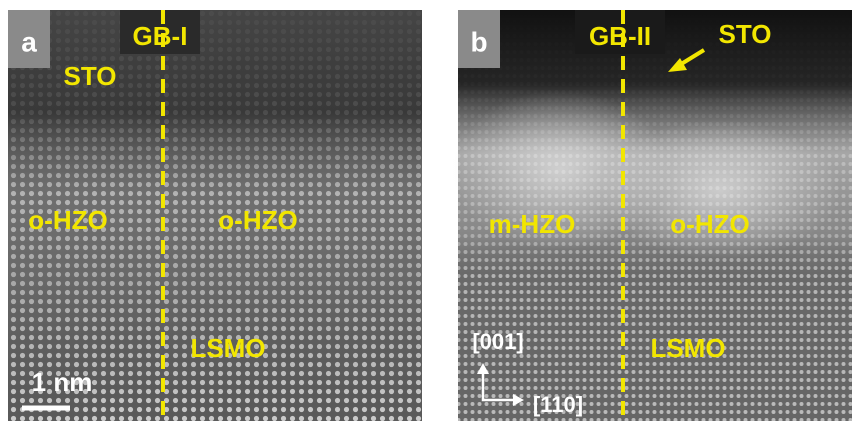 The height and width of the screenshot is (423, 856). I want to click on panel-label: b, so click(478, 41).